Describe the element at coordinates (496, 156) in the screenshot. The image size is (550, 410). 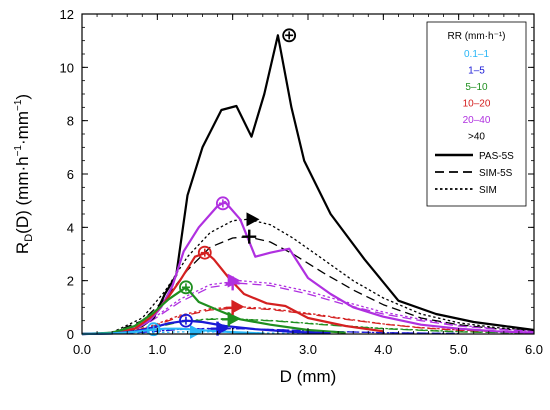
I see `legend-style-label: PAS-5S` at that location.